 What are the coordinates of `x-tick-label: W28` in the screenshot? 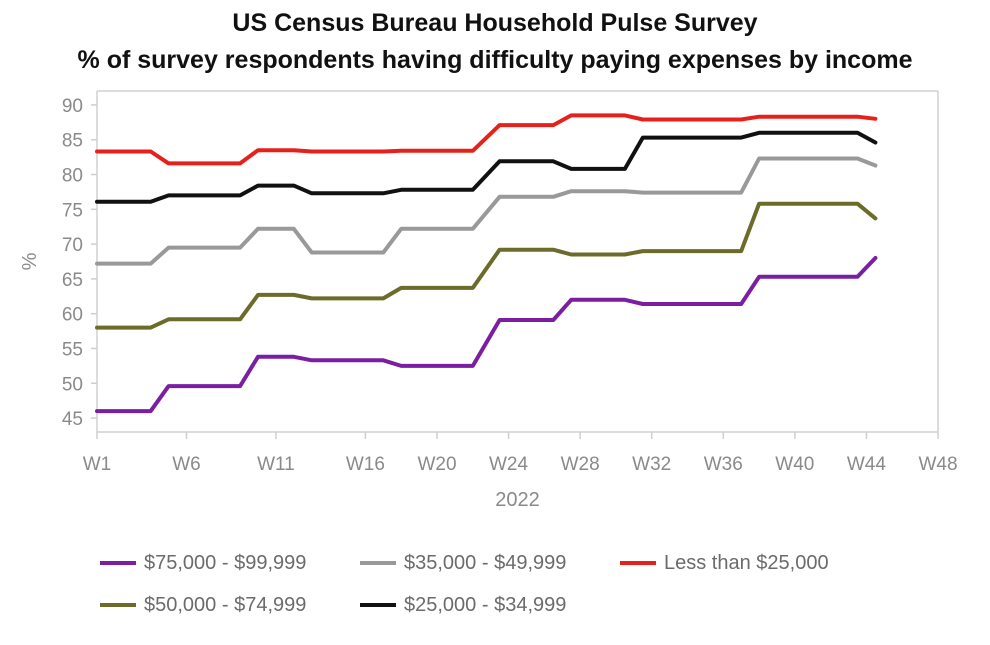 It's located at (580, 464).